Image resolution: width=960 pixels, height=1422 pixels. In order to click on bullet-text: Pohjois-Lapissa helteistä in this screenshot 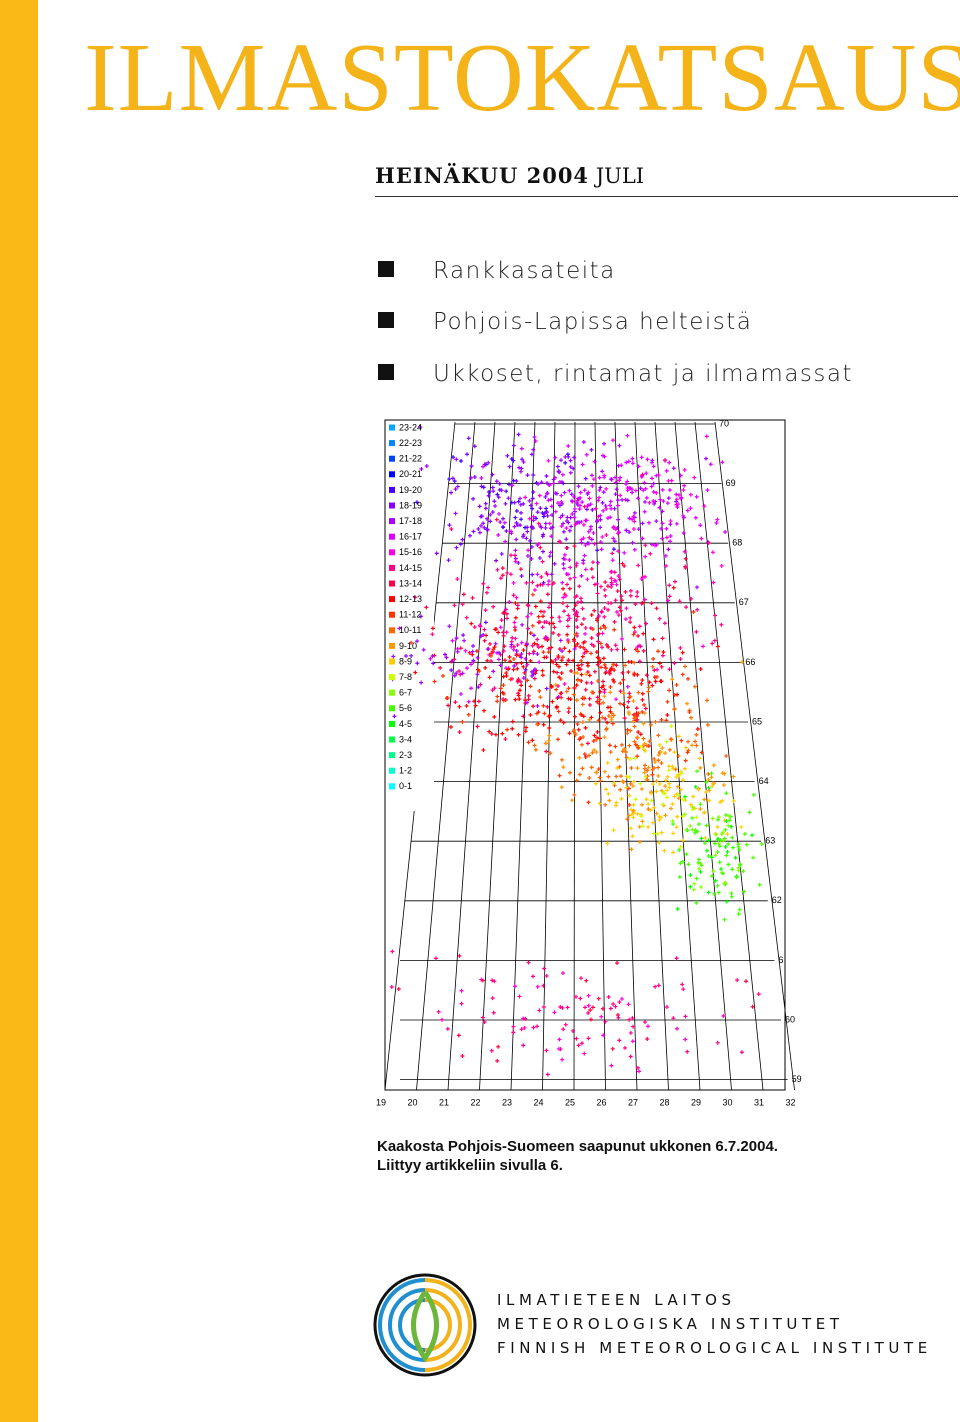, I will do `click(593, 322)`.